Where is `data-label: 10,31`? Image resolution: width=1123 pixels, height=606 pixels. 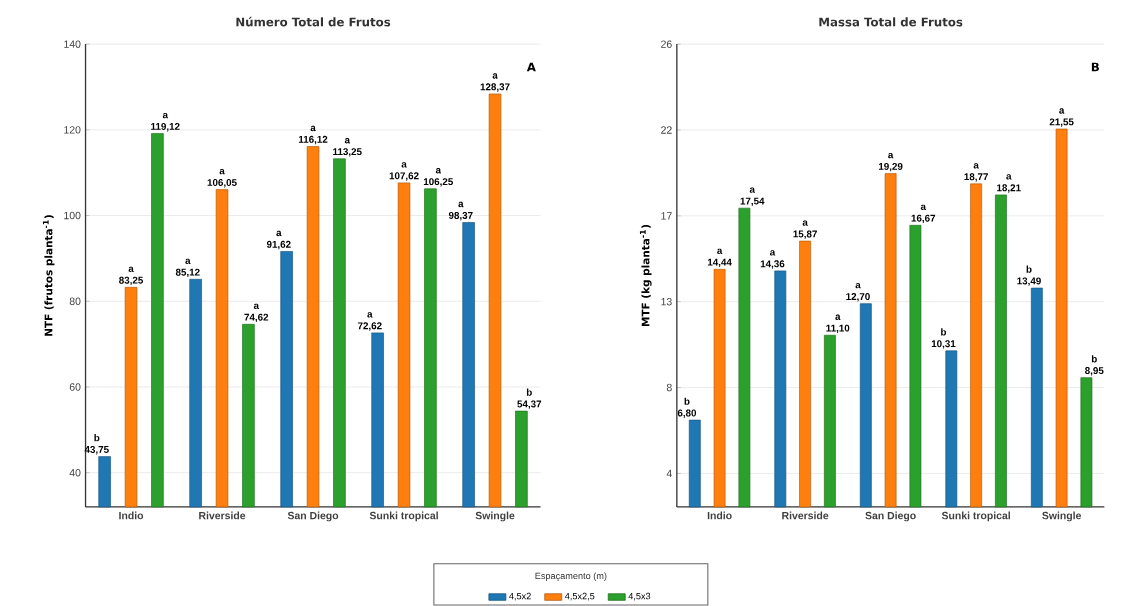 data-label: 10,31 is located at coordinates (943, 344).